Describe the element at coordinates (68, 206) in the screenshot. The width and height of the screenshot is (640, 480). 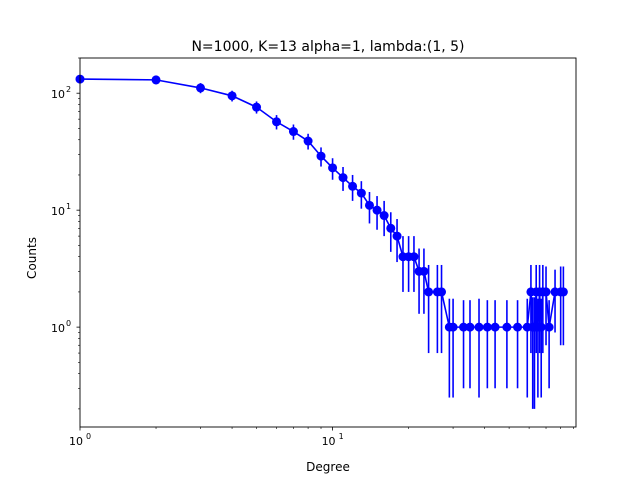
I see `y-tick-label-exponent: 1` at that location.